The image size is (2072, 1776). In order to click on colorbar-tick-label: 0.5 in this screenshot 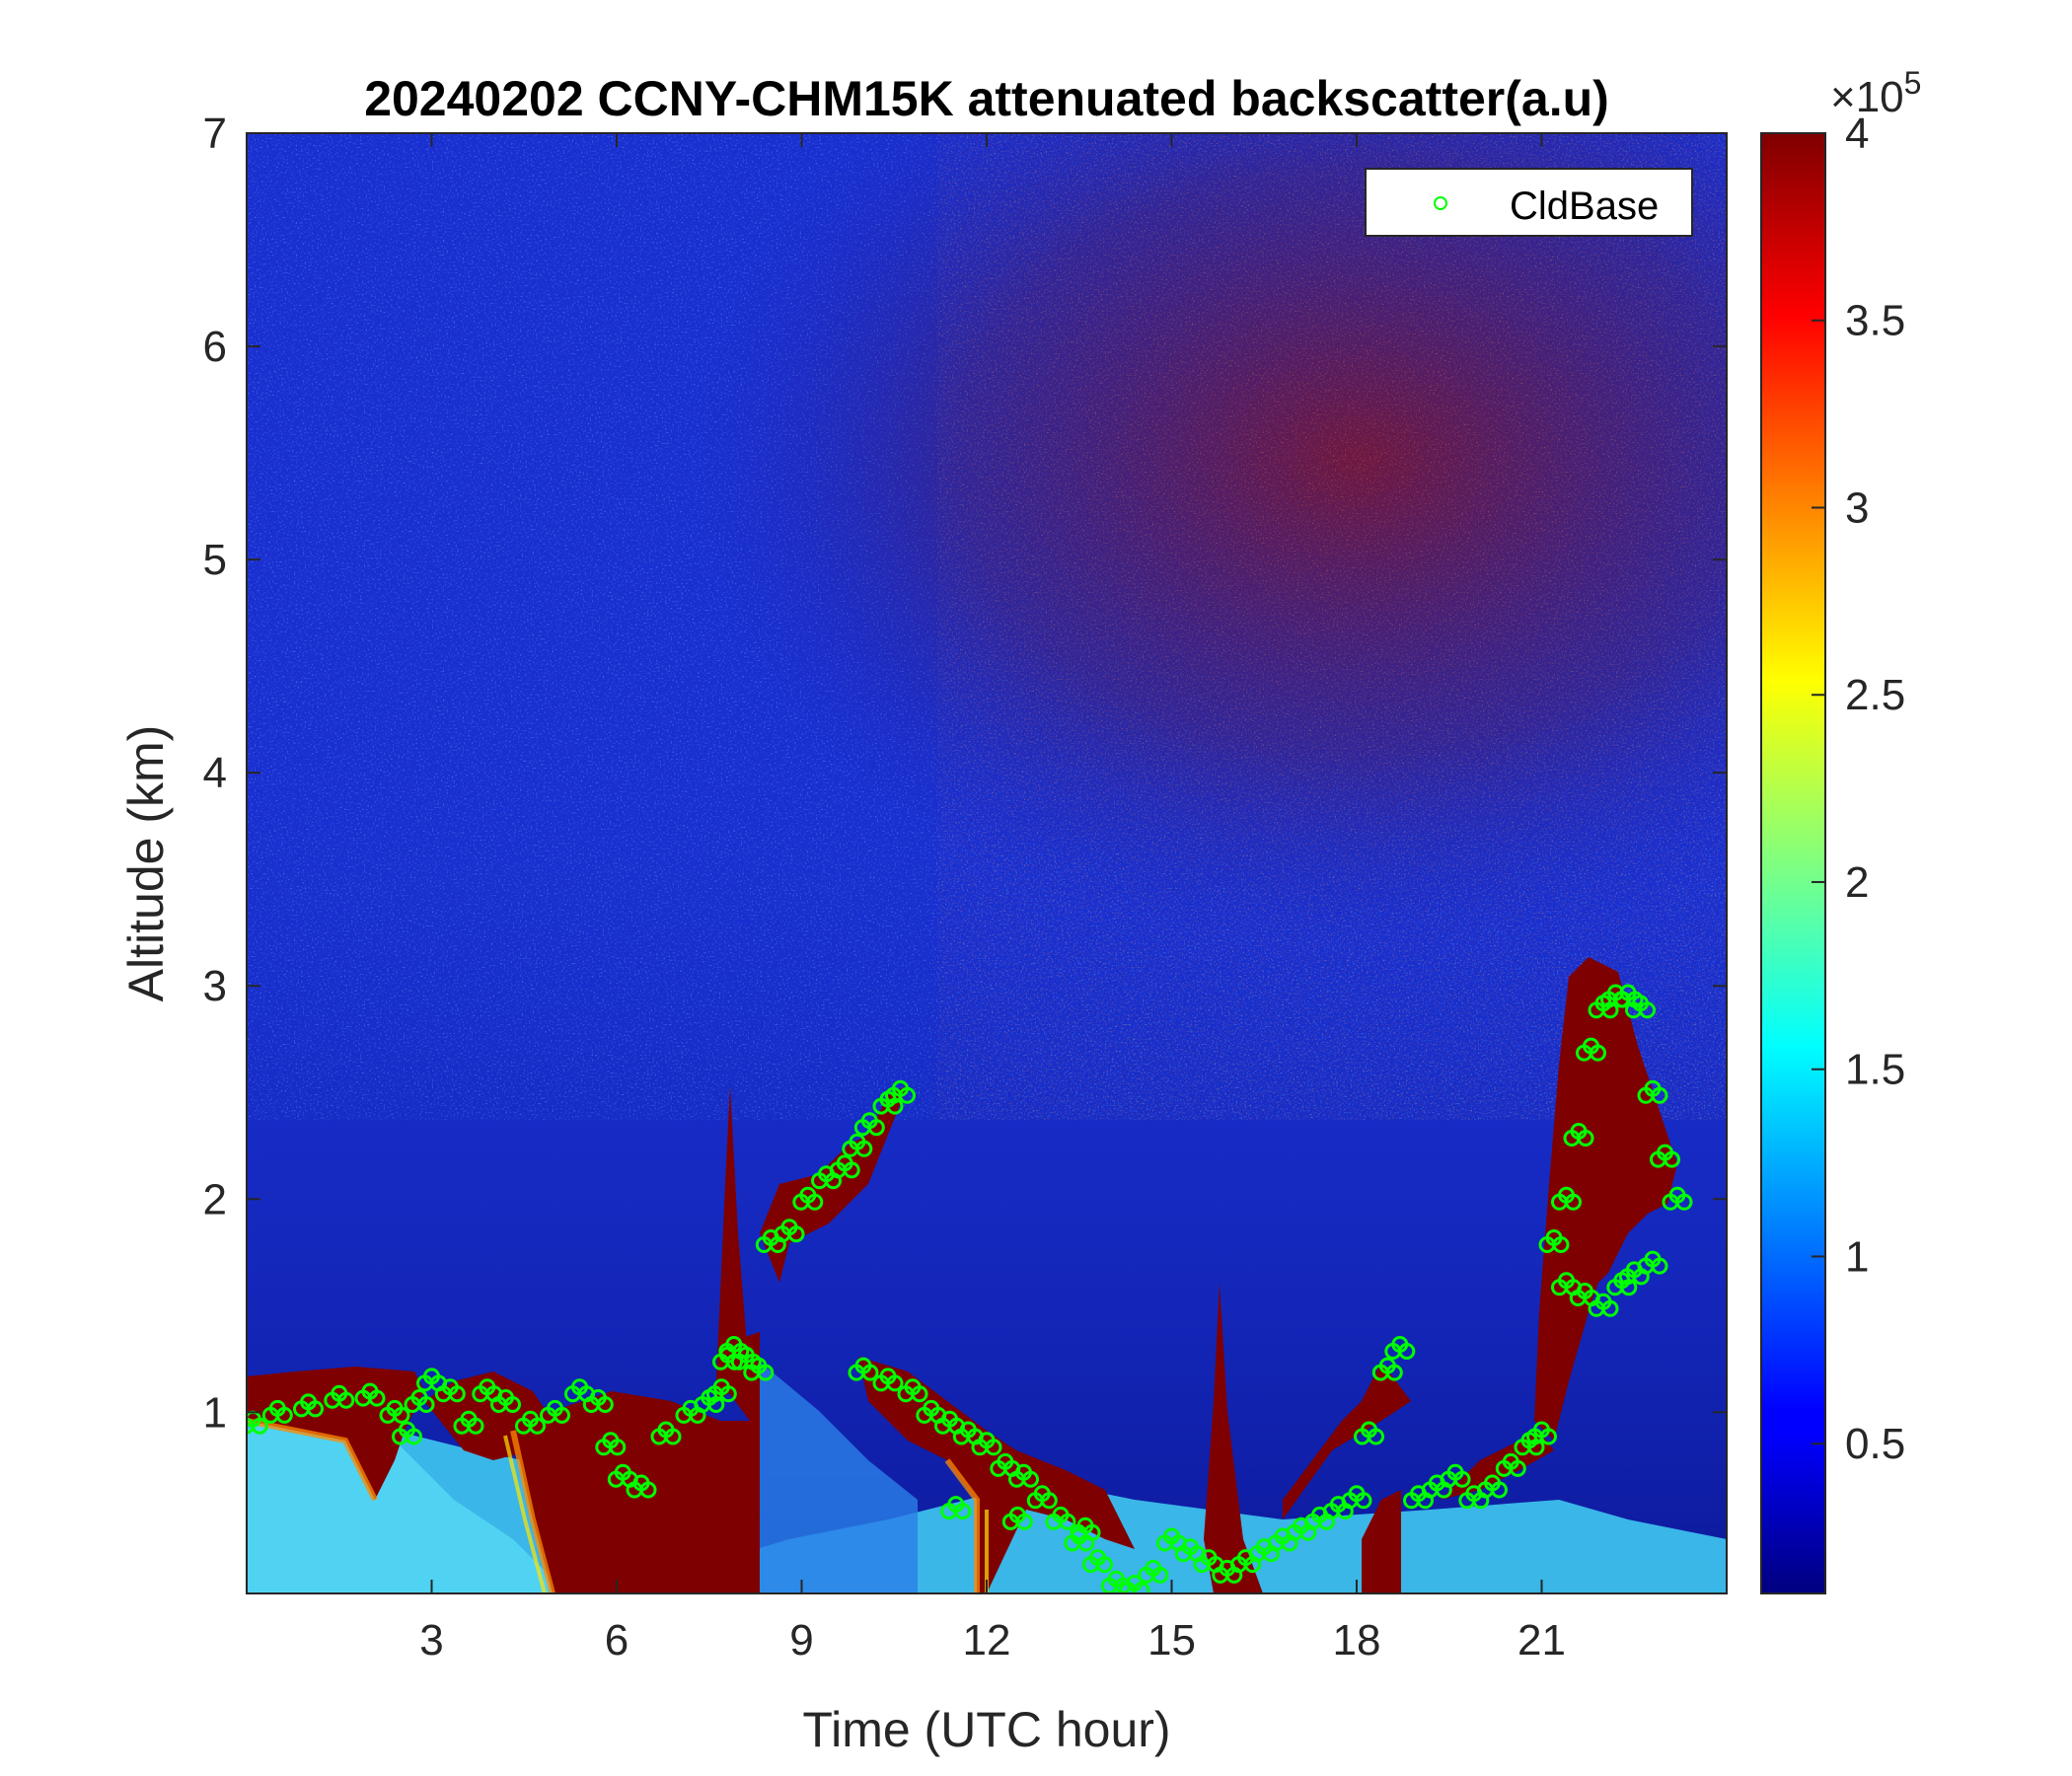, I will do `click(1875, 1444)`.